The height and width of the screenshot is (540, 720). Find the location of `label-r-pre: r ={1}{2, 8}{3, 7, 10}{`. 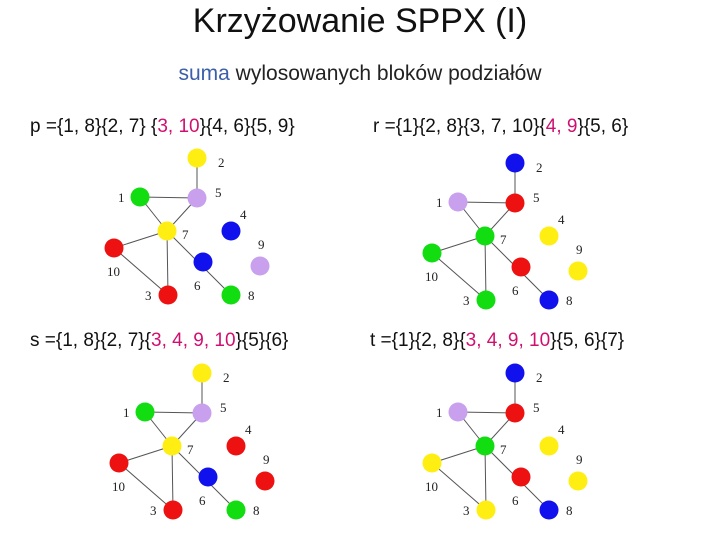

label-r-pre: r ={1}{2, 8}{3, 7, 10}{ is located at coordinates (459, 126).